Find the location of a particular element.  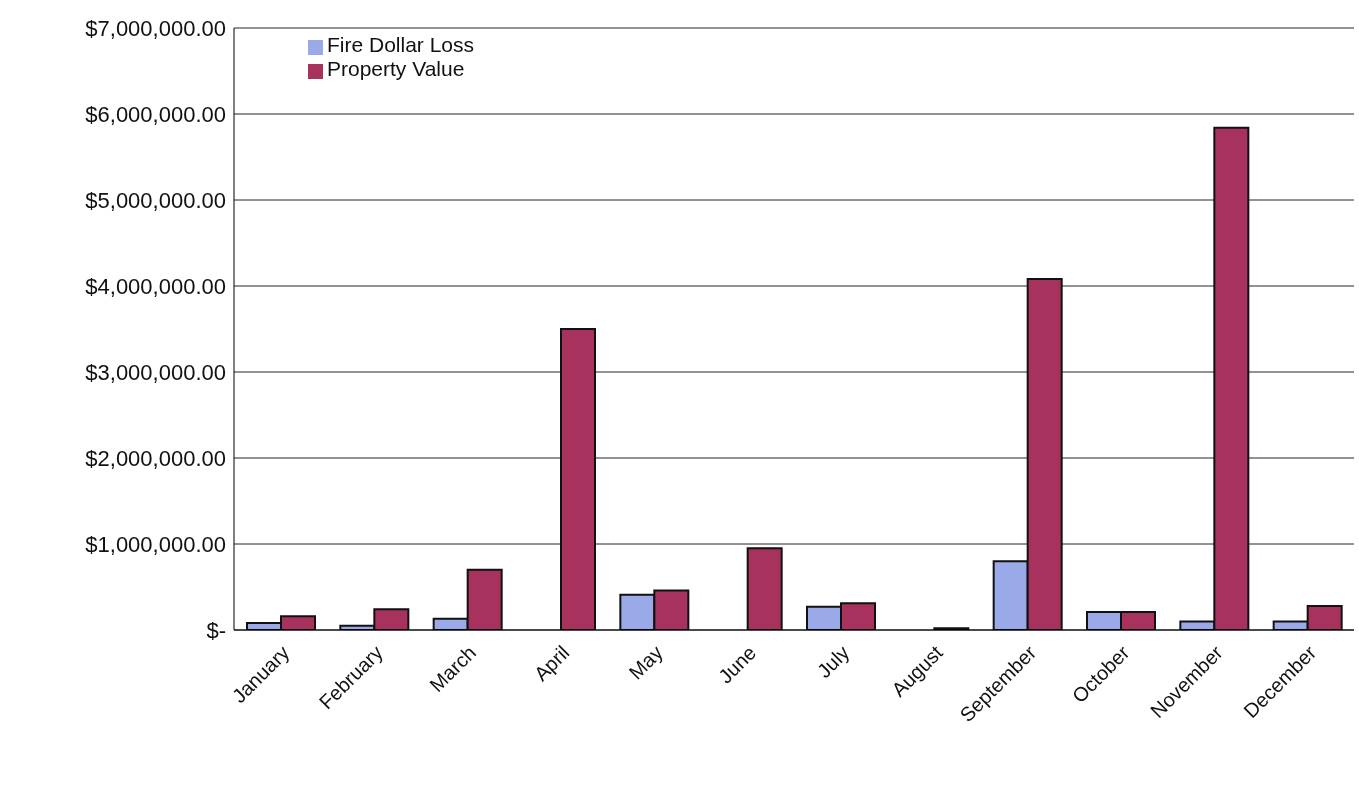

y-tick-label: $3,000,000.00 is located at coordinates (155, 372).